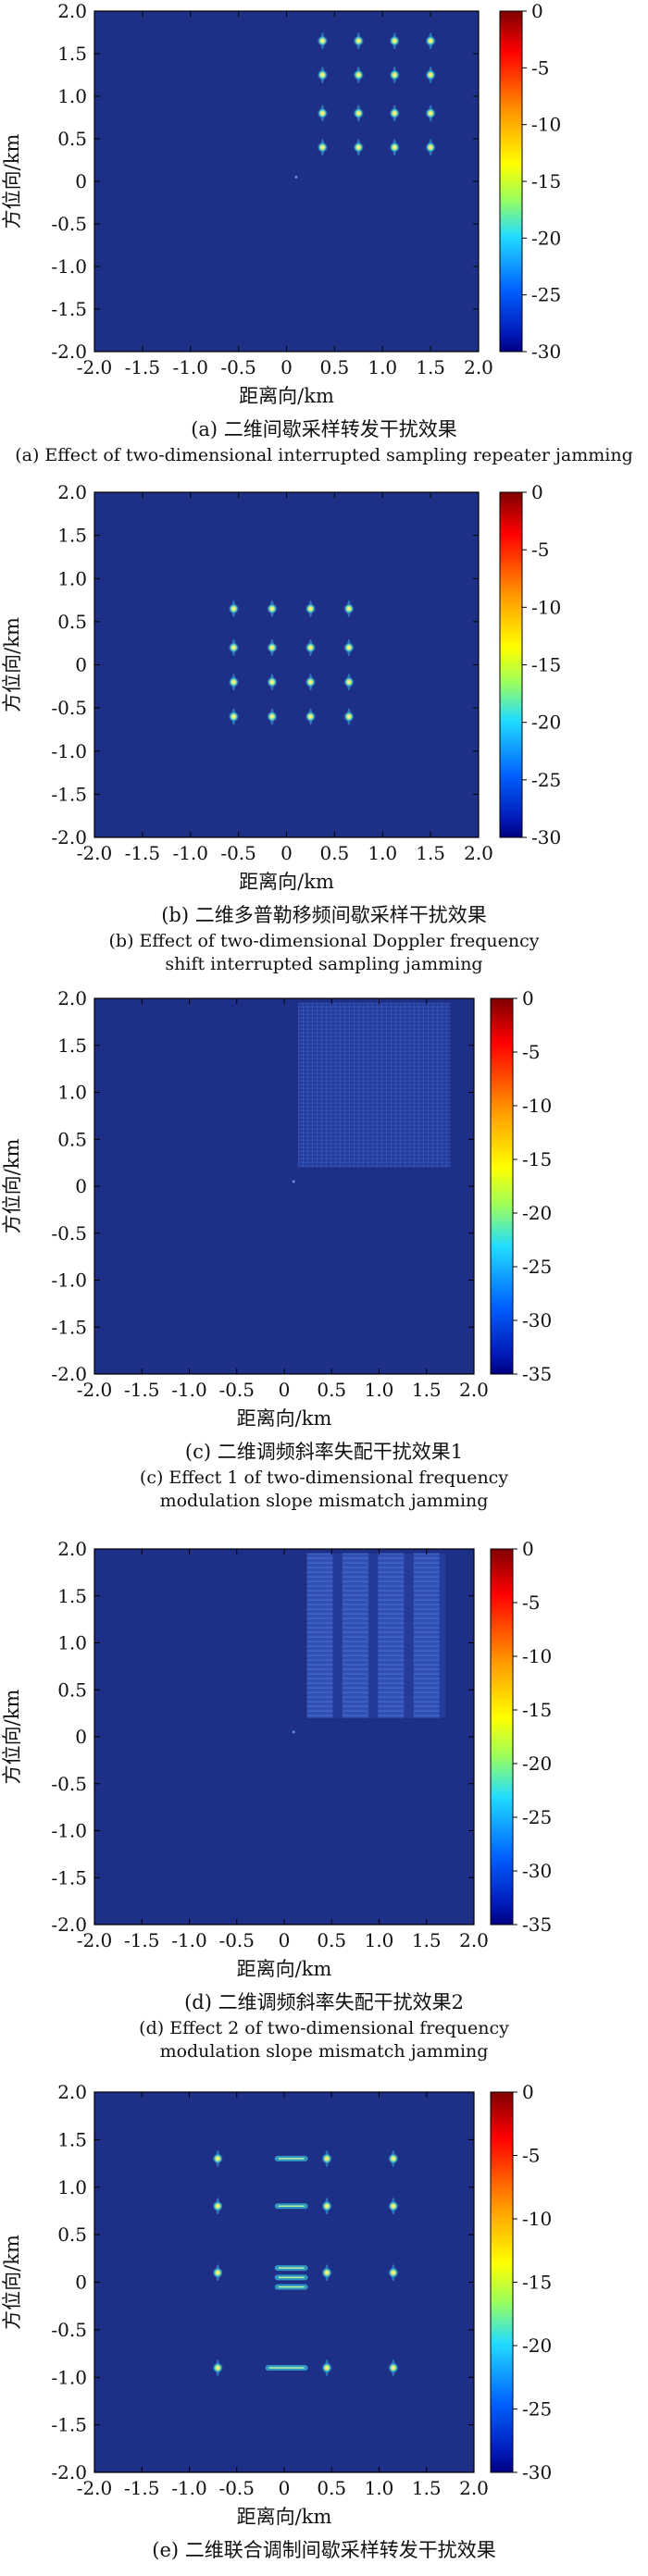 This screenshot has height=2576, width=648. I want to click on caption-chinese: (e) 二维联合调制间歇采样转发干扰效果, so click(324, 2550).